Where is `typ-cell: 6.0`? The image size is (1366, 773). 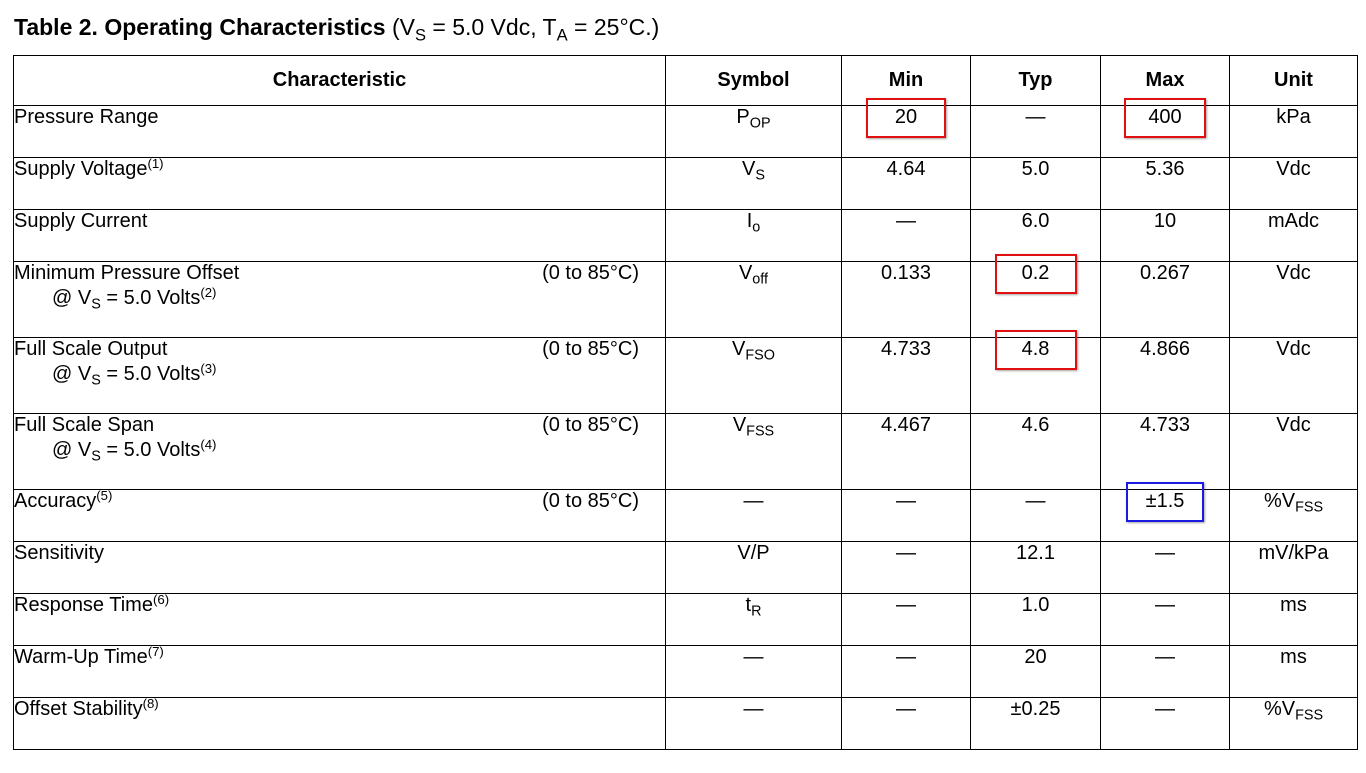
typ-cell: 6.0 is located at coordinates (1035, 235).